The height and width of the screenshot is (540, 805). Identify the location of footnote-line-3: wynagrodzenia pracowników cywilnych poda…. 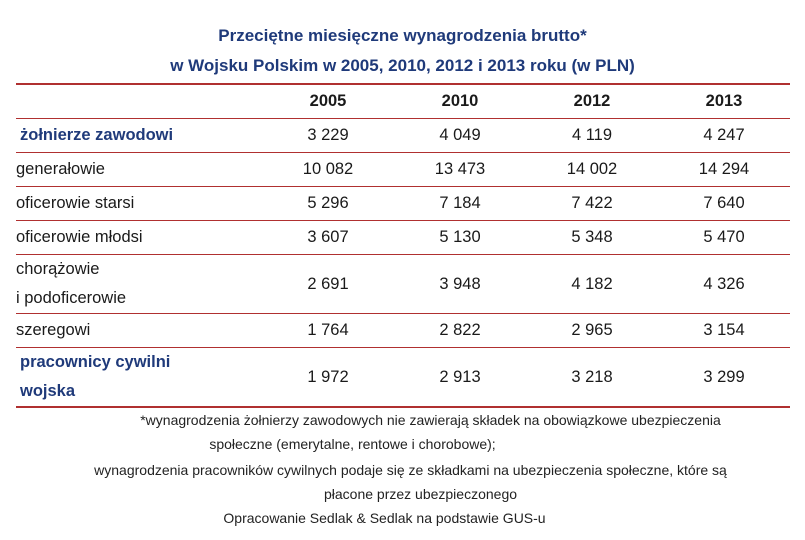
(410, 470).